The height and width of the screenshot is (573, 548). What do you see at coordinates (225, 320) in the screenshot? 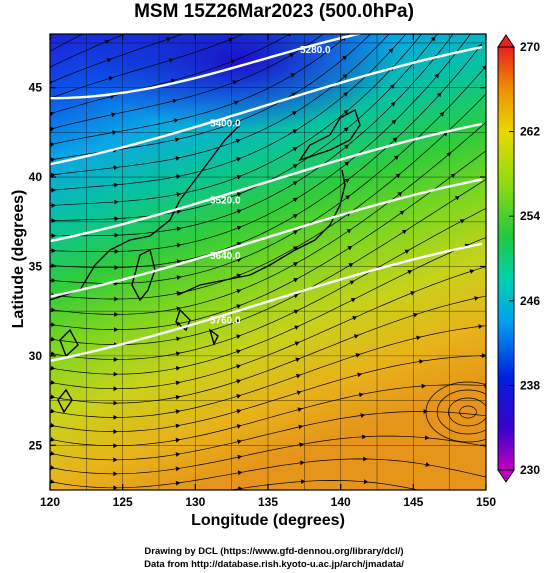
I see `contour-label: 5760.0` at bounding box center [225, 320].